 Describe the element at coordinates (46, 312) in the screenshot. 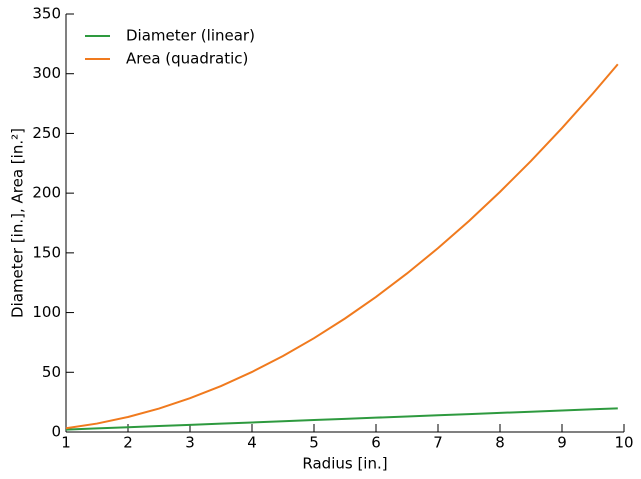

I see `y-tick-label: 100` at that location.